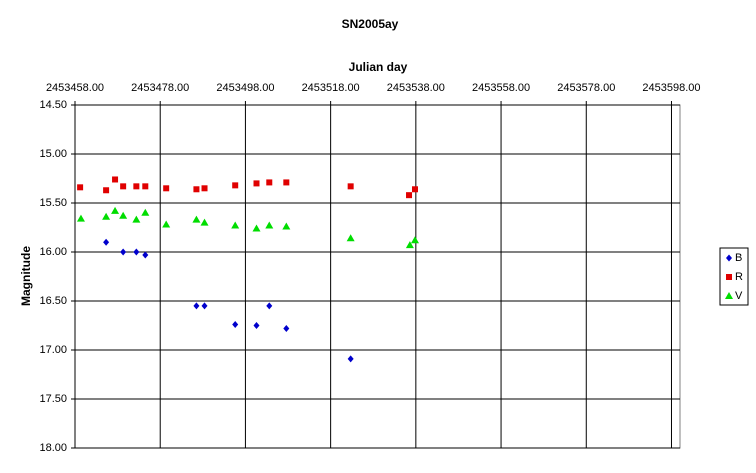  What do you see at coordinates (245, 88) in the screenshot?
I see `x-tick-label: 2453498.00` at bounding box center [245, 88].